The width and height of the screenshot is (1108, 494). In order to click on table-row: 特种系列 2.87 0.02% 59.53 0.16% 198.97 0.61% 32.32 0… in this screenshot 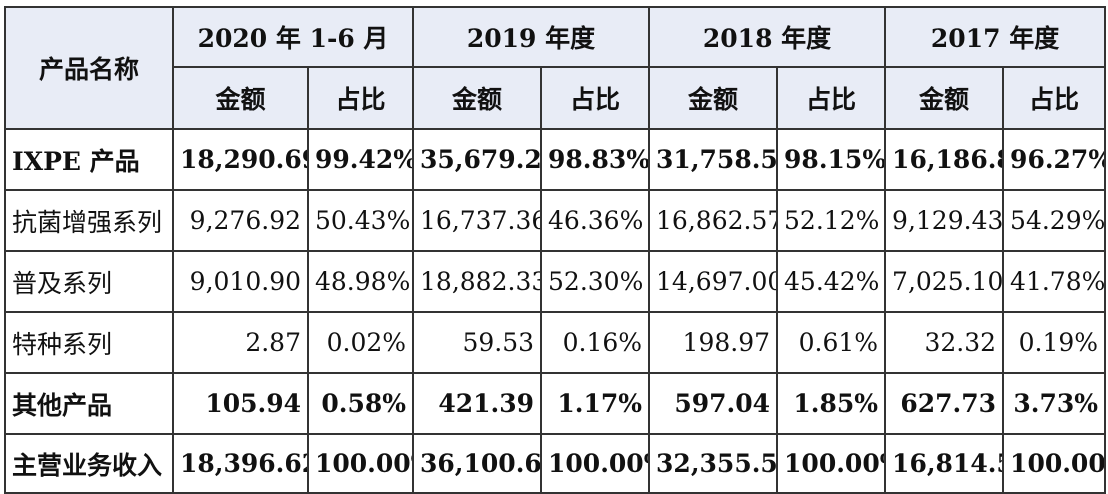, I will do `click(555, 342)`.